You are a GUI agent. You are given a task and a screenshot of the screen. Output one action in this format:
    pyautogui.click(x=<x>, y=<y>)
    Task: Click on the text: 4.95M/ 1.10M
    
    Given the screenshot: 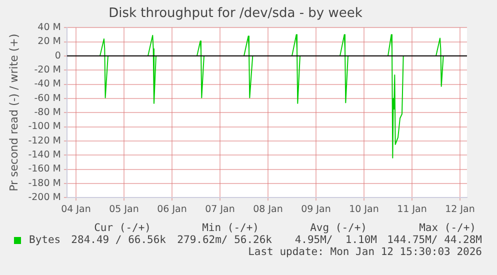 What is the action you would take?
    pyautogui.click(x=335, y=240)
    